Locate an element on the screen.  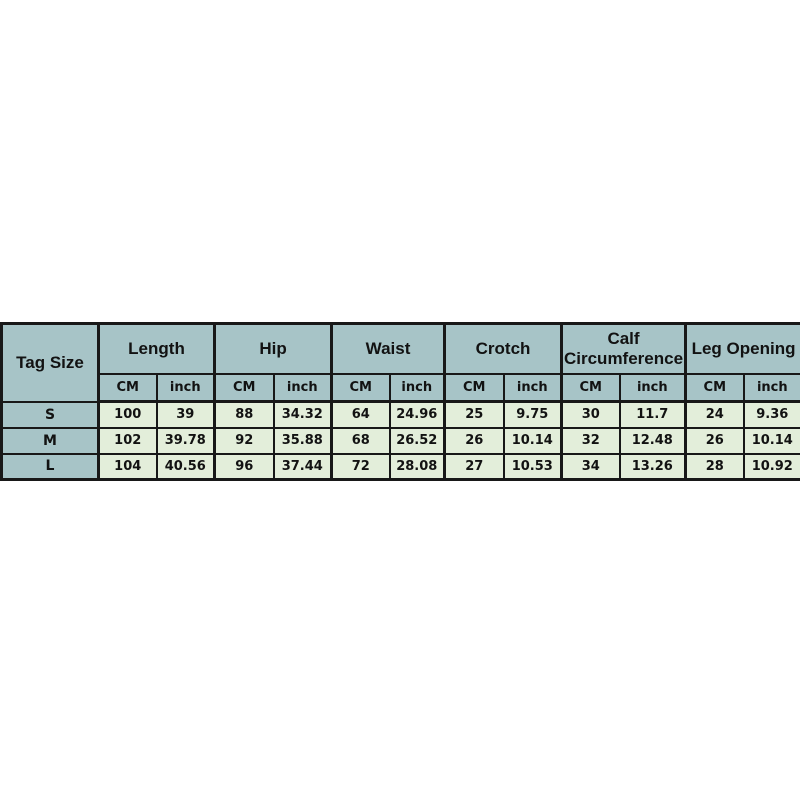
group-header-crotch: Crotch is located at coordinates (503, 348).